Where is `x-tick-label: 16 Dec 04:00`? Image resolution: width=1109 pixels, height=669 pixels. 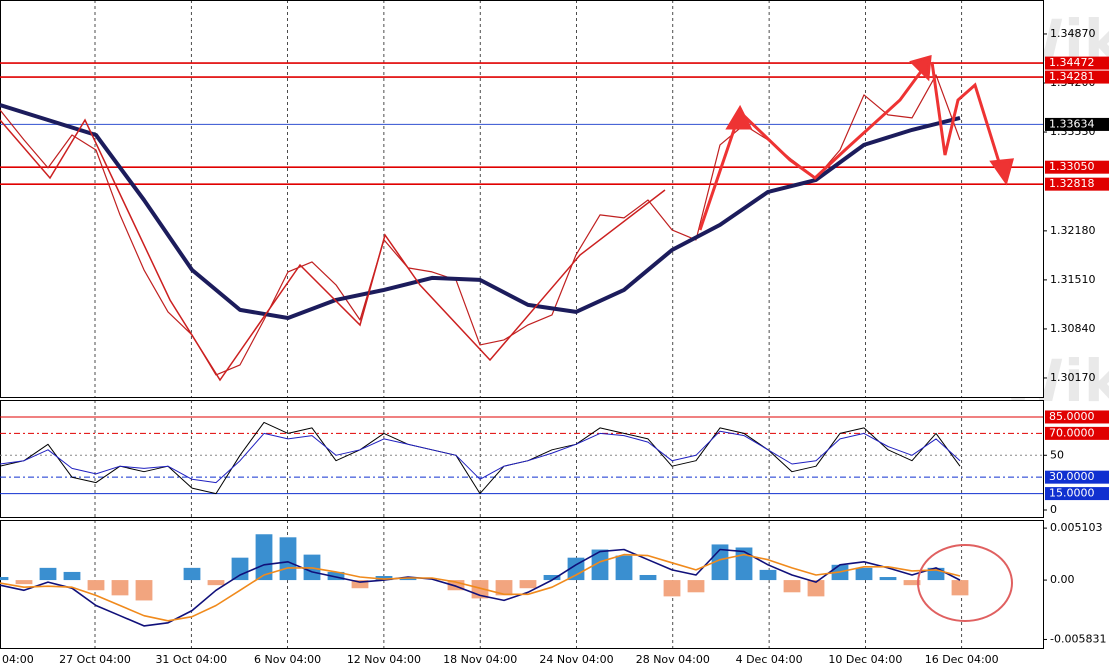 x-tick-label: 16 Dec 04:00 is located at coordinates (962, 659).